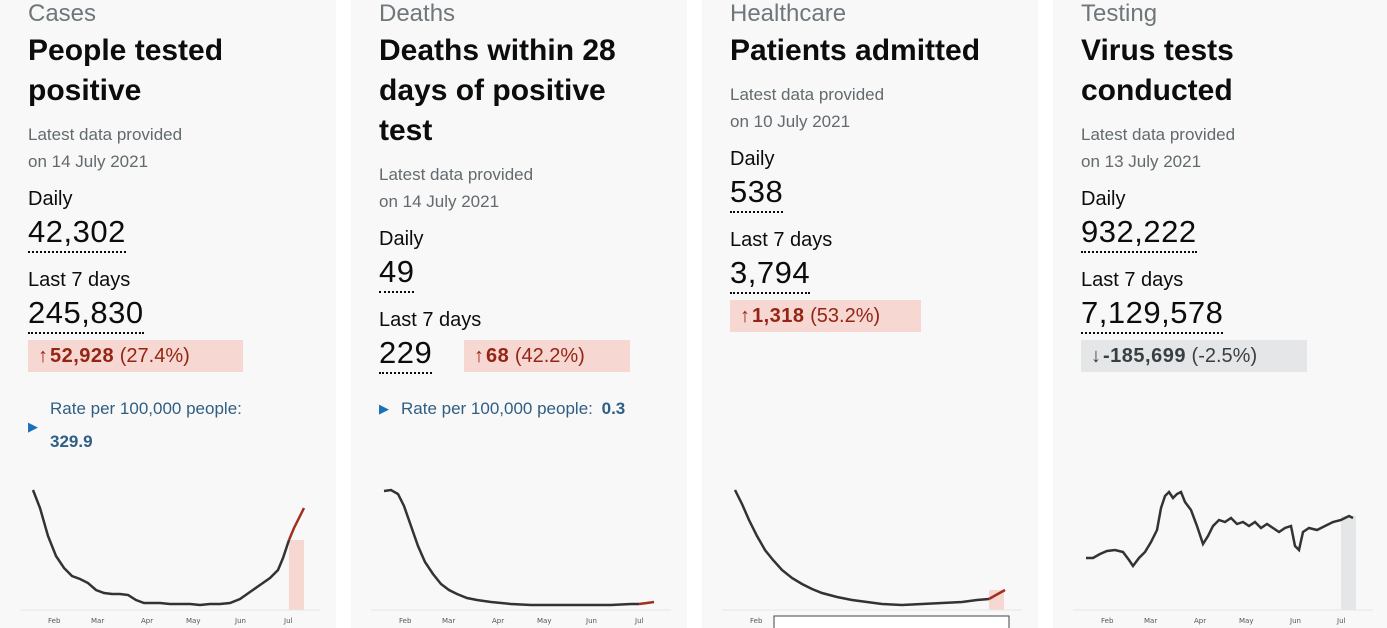 The image size is (1387, 628). What do you see at coordinates (845, 316) in the screenshot?
I see `change-percent: (53.2%)` at bounding box center [845, 316].